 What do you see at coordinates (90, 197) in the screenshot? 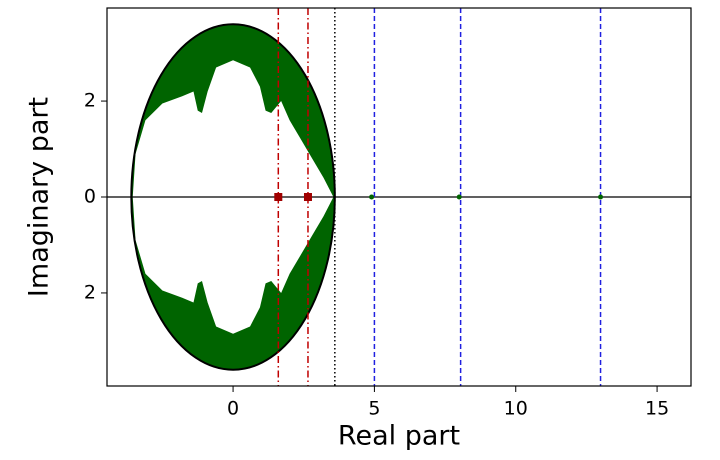
I see `y-tick-label: 0` at bounding box center [90, 197].